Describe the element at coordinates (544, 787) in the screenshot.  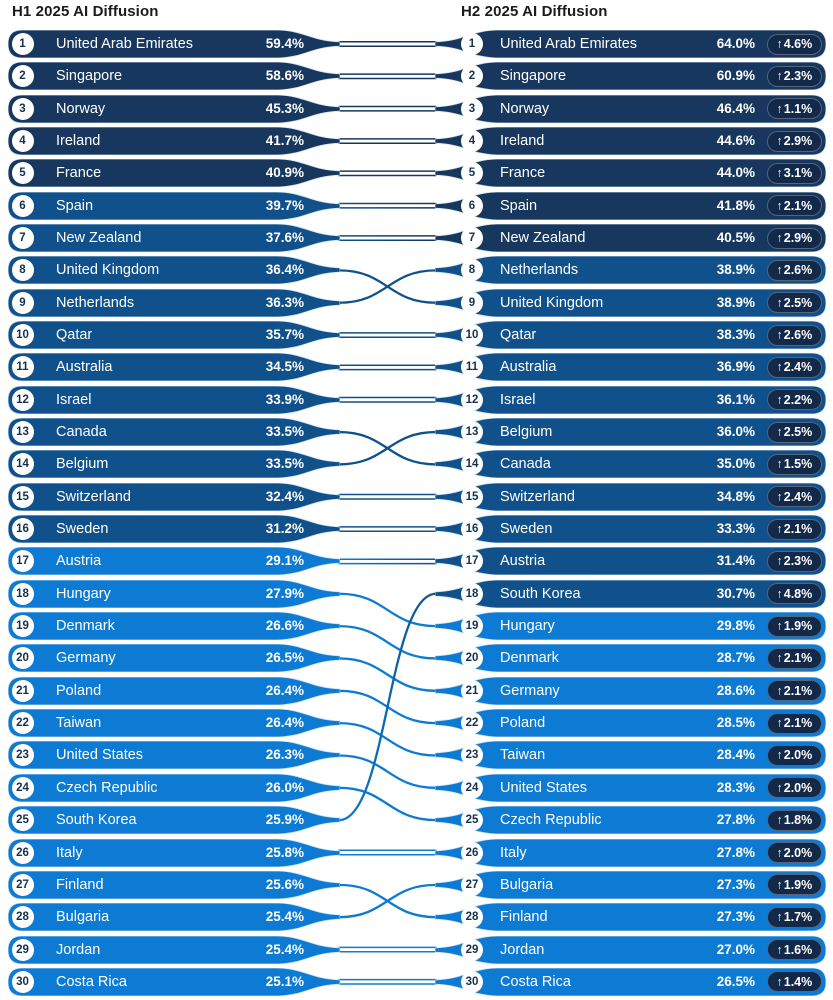
I see `country-label: United States` at that location.